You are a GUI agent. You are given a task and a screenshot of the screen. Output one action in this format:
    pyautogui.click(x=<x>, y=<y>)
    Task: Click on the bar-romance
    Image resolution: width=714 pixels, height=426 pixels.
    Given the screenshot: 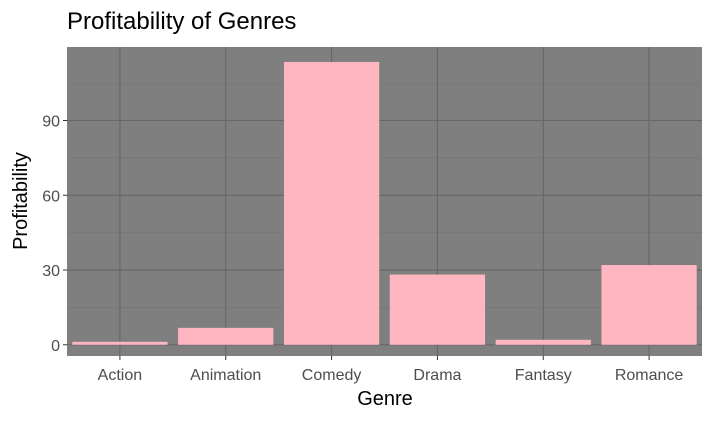 What is the action you would take?
    pyautogui.click(x=649, y=305)
    